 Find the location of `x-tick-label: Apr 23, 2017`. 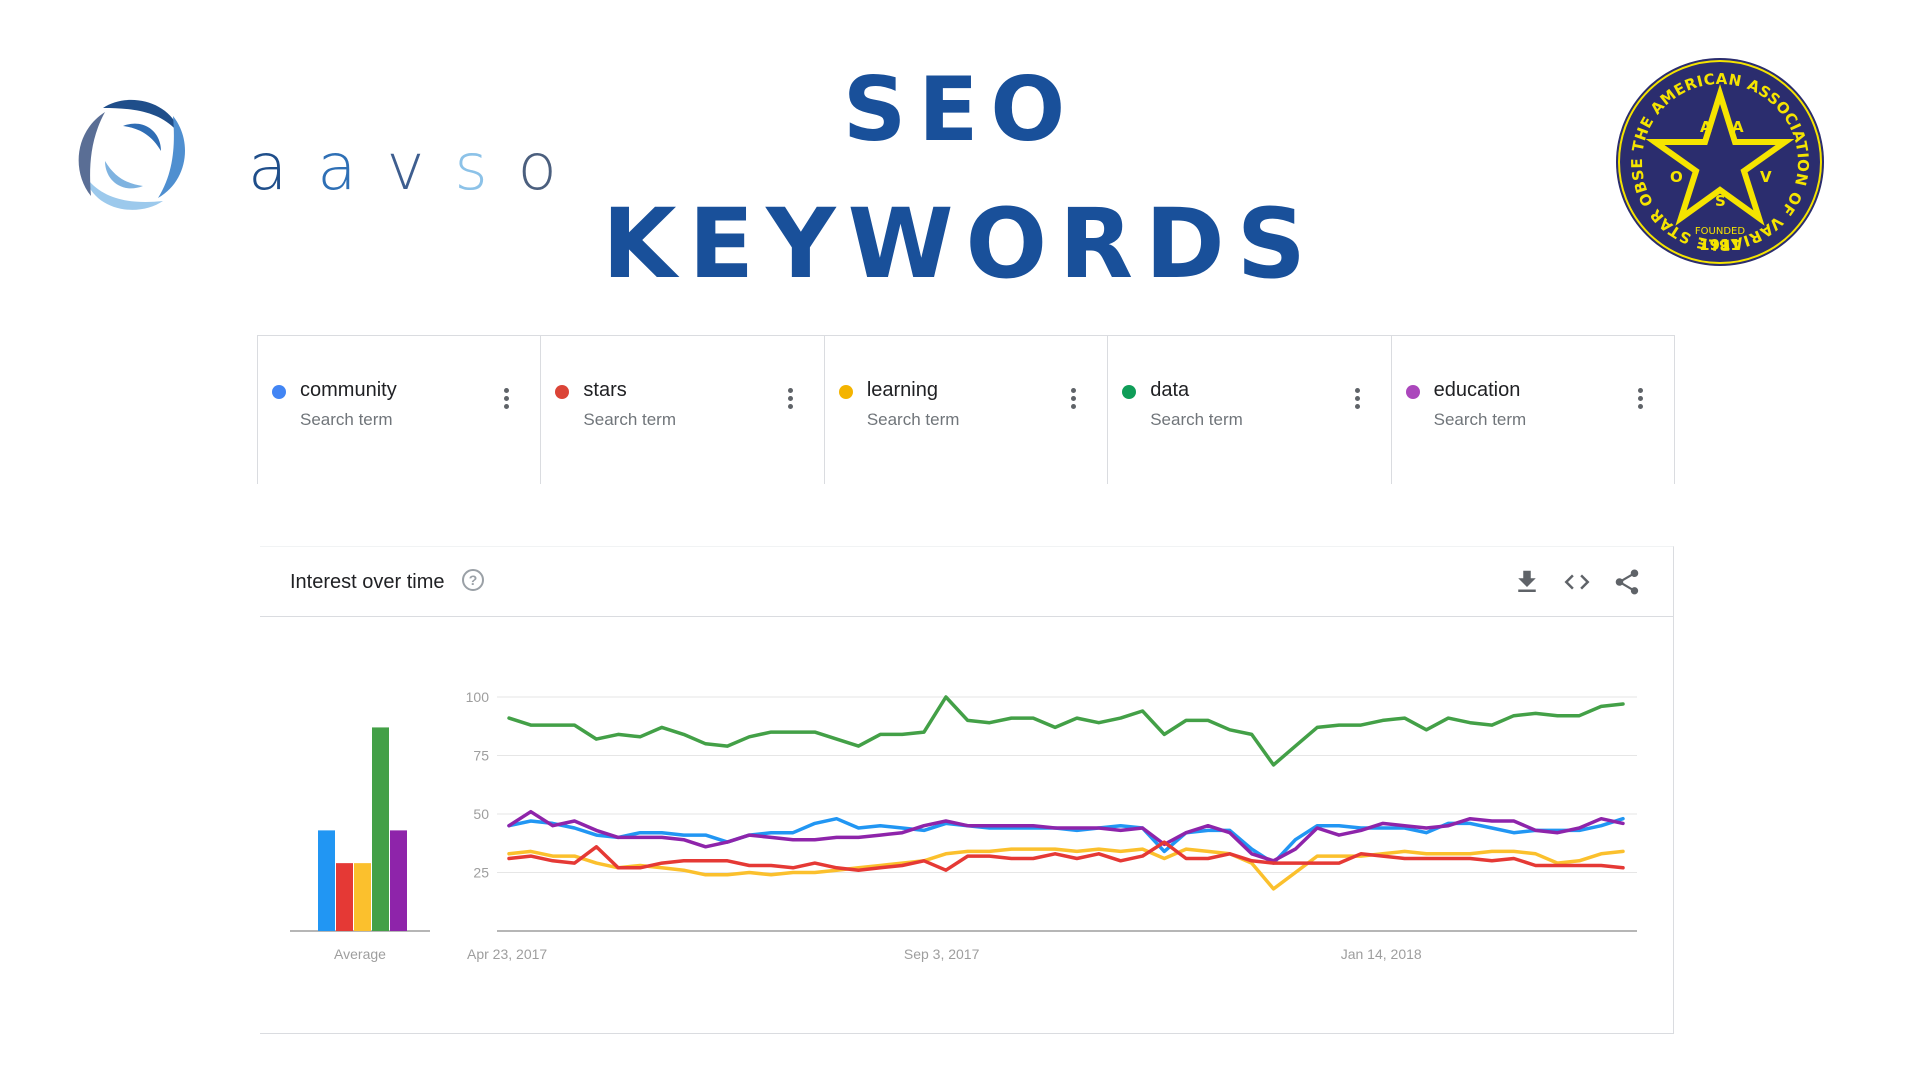

x-tick-label: Apr 23, 2017 is located at coordinates (507, 954).